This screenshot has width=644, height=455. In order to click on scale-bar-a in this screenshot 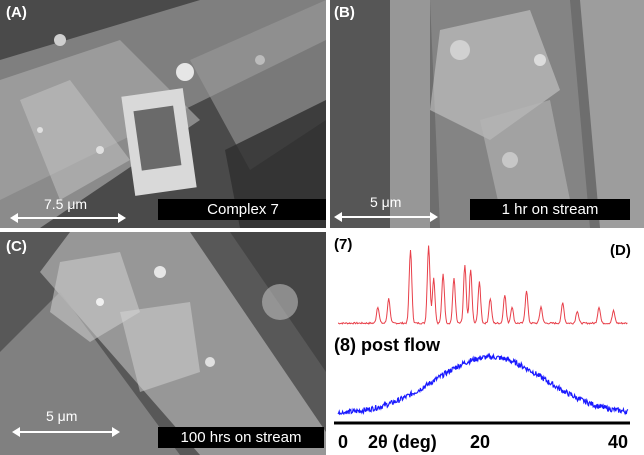, I will do `click(68, 218)`.